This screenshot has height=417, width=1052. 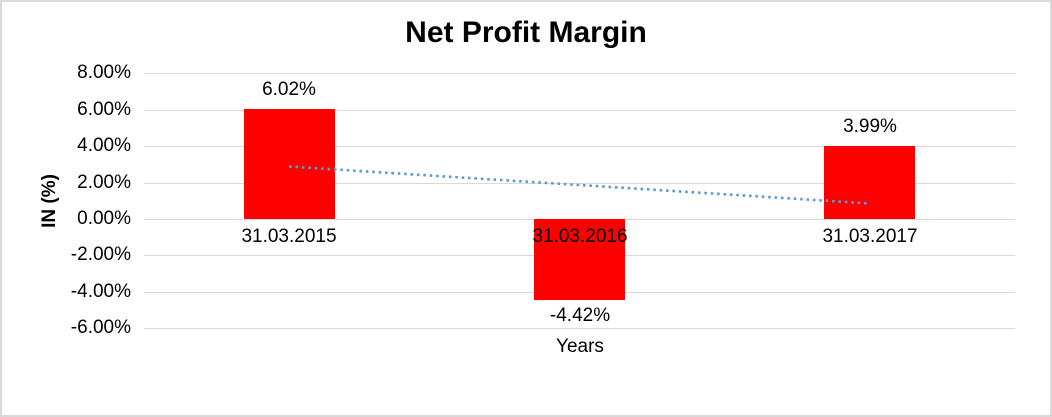 What do you see at coordinates (870, 236) in the screenshot?
I see `category-label: 31.03.2017` at bounding box center [870, 236].